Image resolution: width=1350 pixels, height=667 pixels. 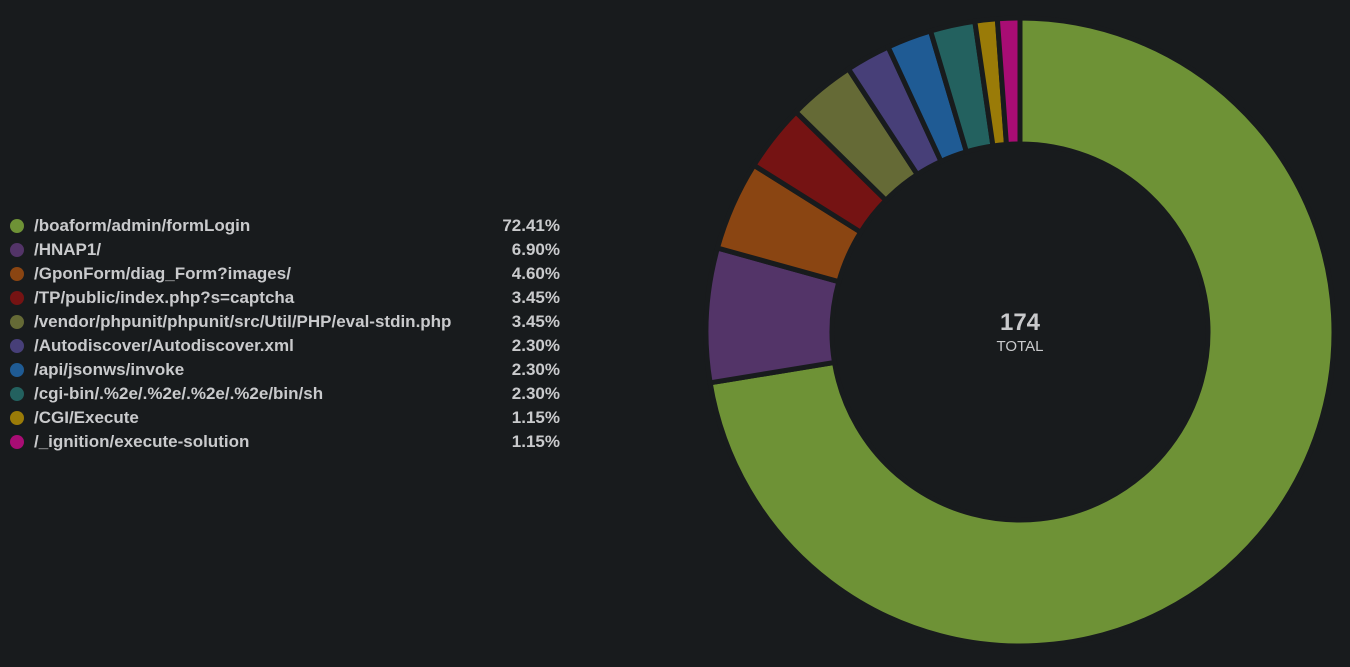 What do you see at coordinates (535, 273) in the screenshot?
I see `legend-percent: 4.60%` at bounding box center [535, 273].